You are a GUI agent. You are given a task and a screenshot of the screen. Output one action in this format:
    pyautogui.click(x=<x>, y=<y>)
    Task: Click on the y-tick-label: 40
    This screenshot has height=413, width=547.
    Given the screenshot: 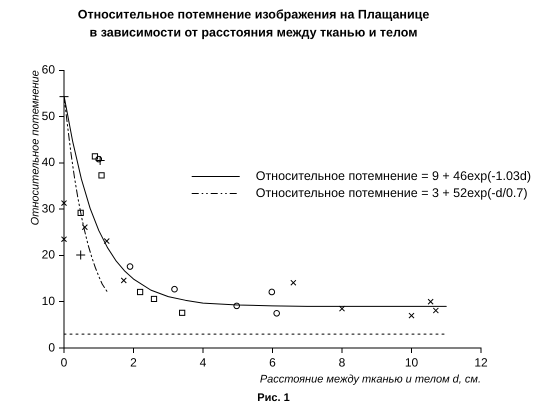 What is the action you would take?
    pyautogui.click(x=49, y=162)
    